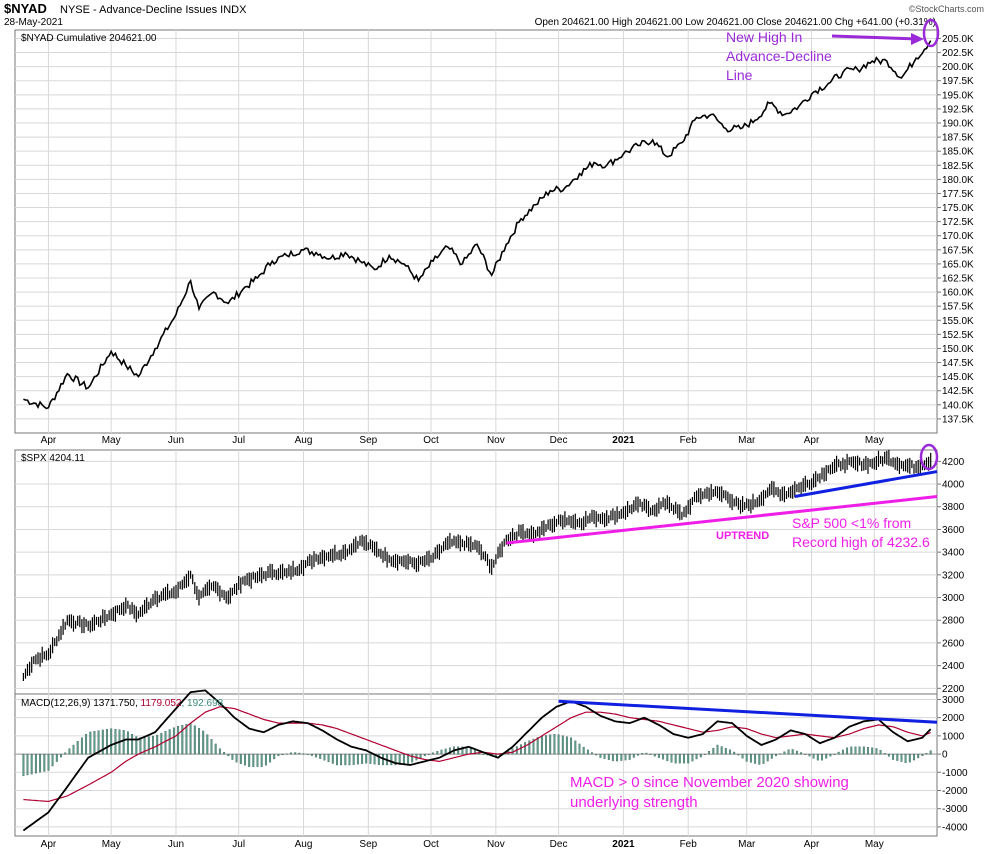 This screenshot has width=990, height=854. Describe the element at coordinates (958, 152) in the screenshot. I see `y-tick-label: 185.0K` at that location.